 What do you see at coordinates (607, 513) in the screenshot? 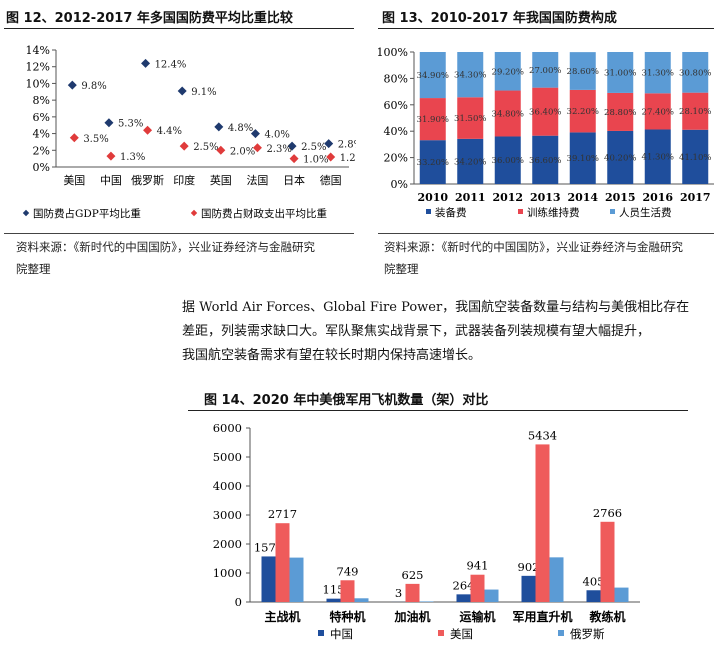
I see `series-2-data-label: 2766` at bounding box center [607, 513].